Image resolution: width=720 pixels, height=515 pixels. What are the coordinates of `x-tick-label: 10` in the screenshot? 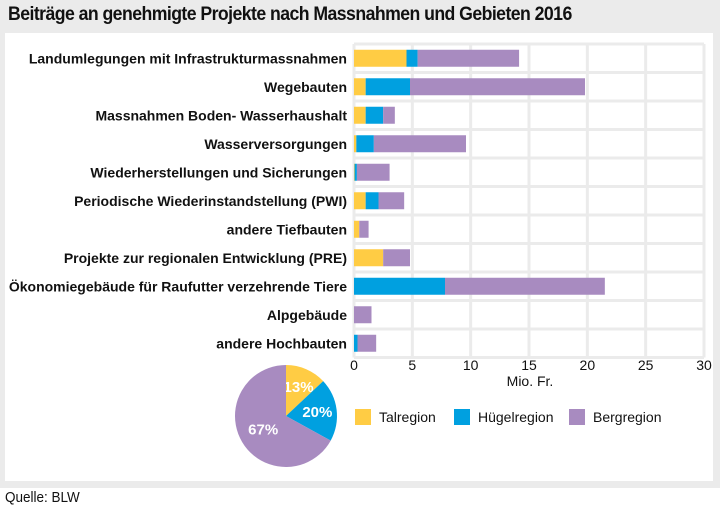 It's located at (471, 365).